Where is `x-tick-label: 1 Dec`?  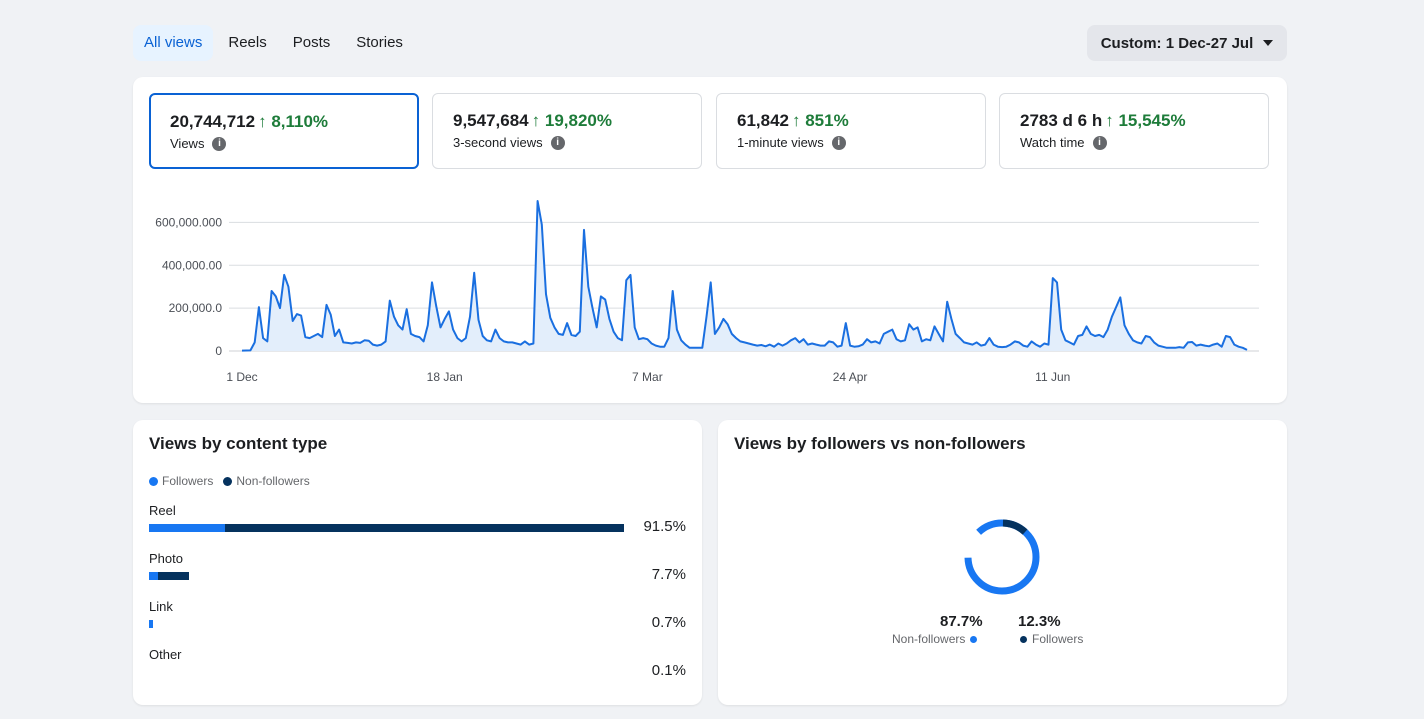
x-tick-label: 1 Dec is located at coordinates (241, 377).